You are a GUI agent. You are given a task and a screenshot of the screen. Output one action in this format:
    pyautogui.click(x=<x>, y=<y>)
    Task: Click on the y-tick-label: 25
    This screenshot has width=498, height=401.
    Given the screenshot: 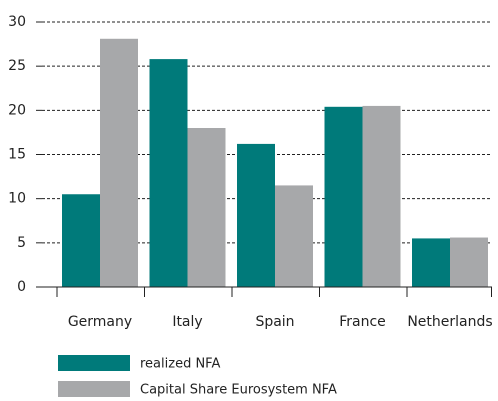 What is the action you would take?
    pyautogui.click(x=17, y=66)
    